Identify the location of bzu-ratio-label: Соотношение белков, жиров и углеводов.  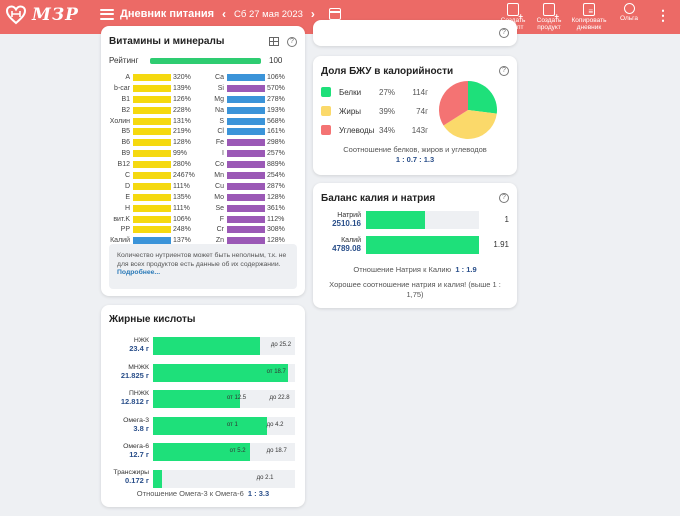
(415, 149).